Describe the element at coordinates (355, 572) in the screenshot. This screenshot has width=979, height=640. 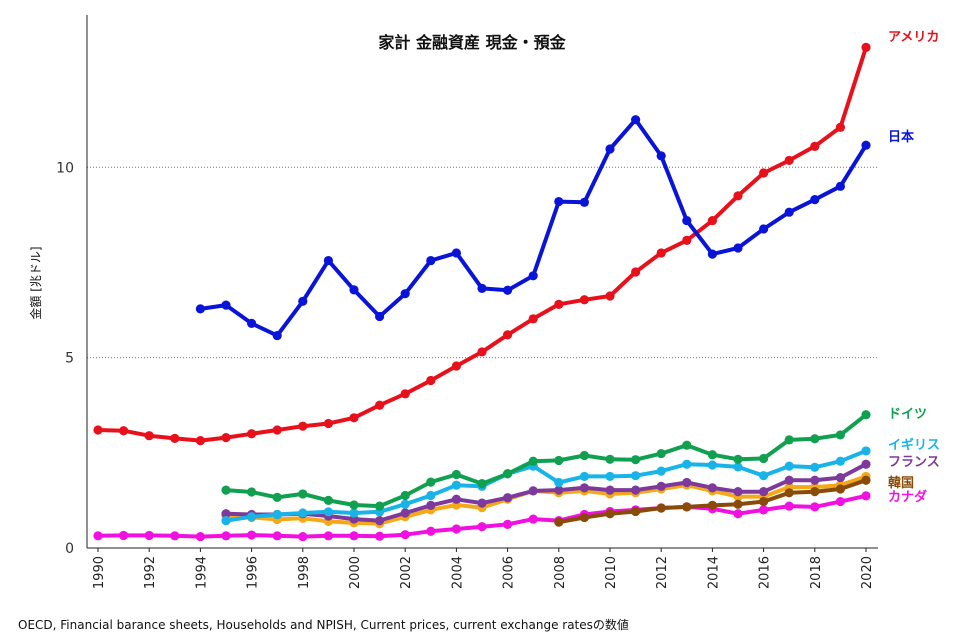
I see `x-tick-label: 2000` at that location.